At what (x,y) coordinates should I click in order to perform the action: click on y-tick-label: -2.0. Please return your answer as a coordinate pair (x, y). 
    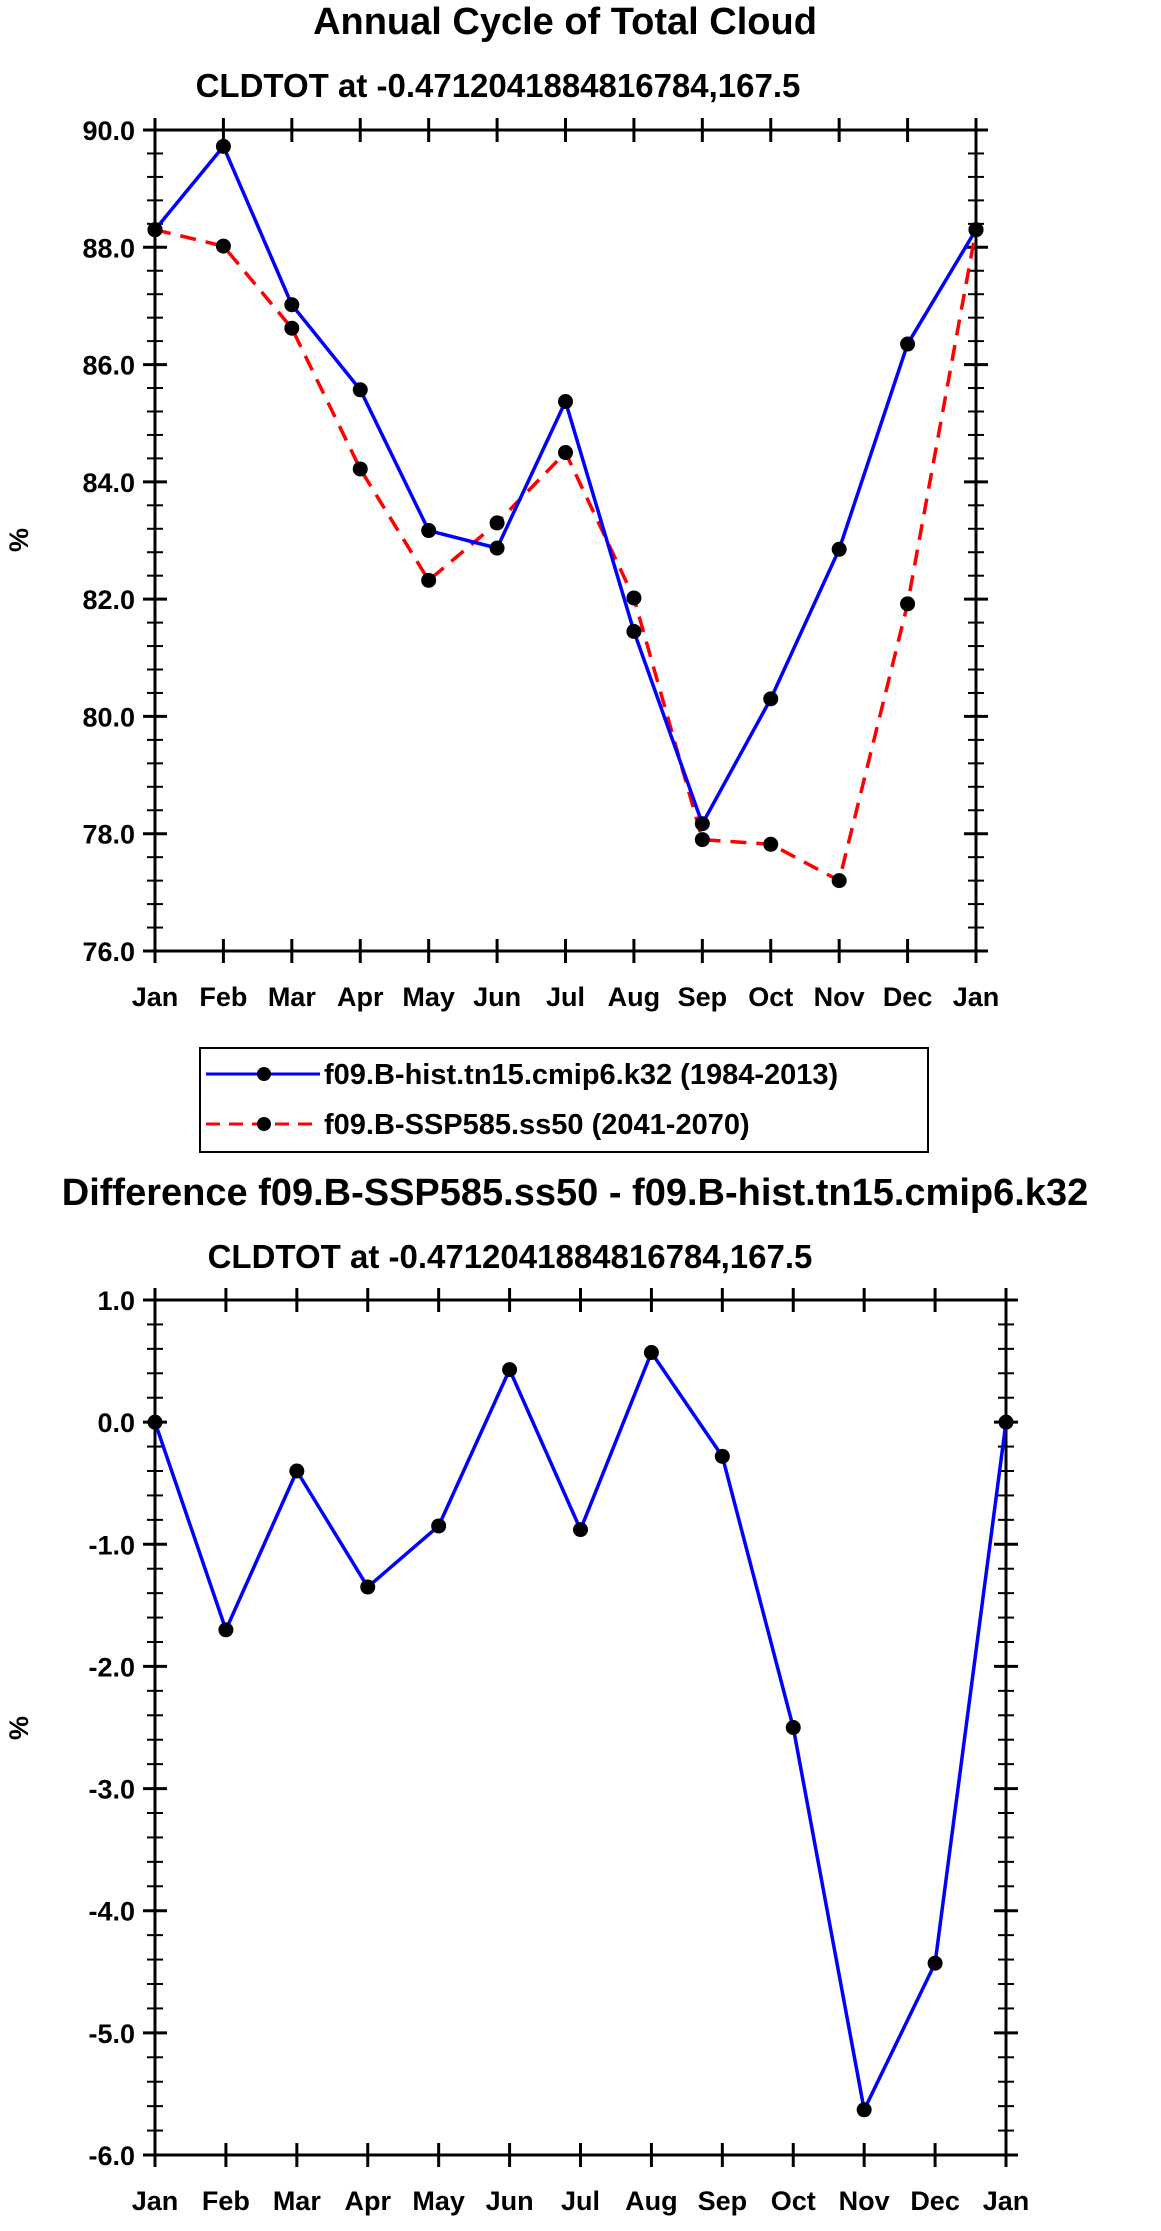
    Looking at the image, I should click on (111, 1667).